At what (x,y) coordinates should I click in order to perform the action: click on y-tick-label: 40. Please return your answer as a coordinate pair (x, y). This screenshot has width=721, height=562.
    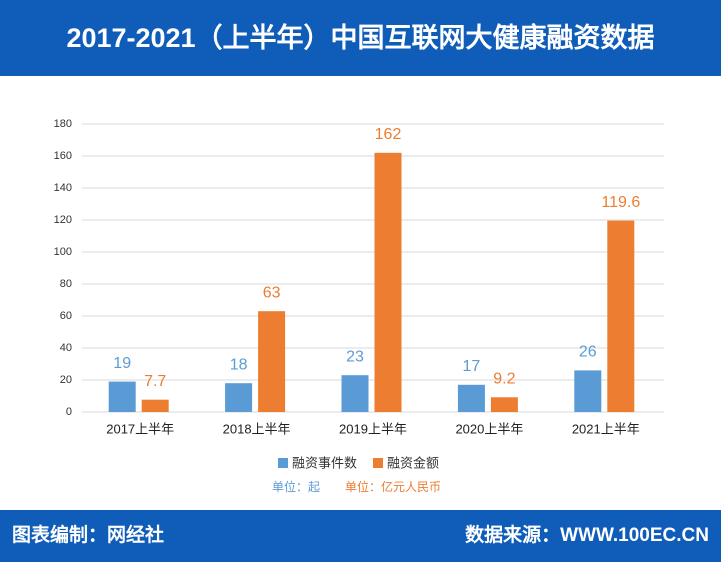
    Looking at the image, I should click on (66, 348).